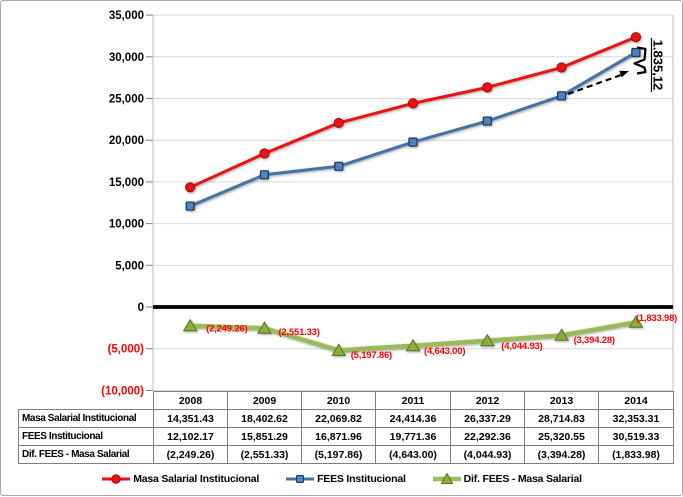 The image size is (683, 497). I want to click on data-label: (4,643.00), so click(444, 351).